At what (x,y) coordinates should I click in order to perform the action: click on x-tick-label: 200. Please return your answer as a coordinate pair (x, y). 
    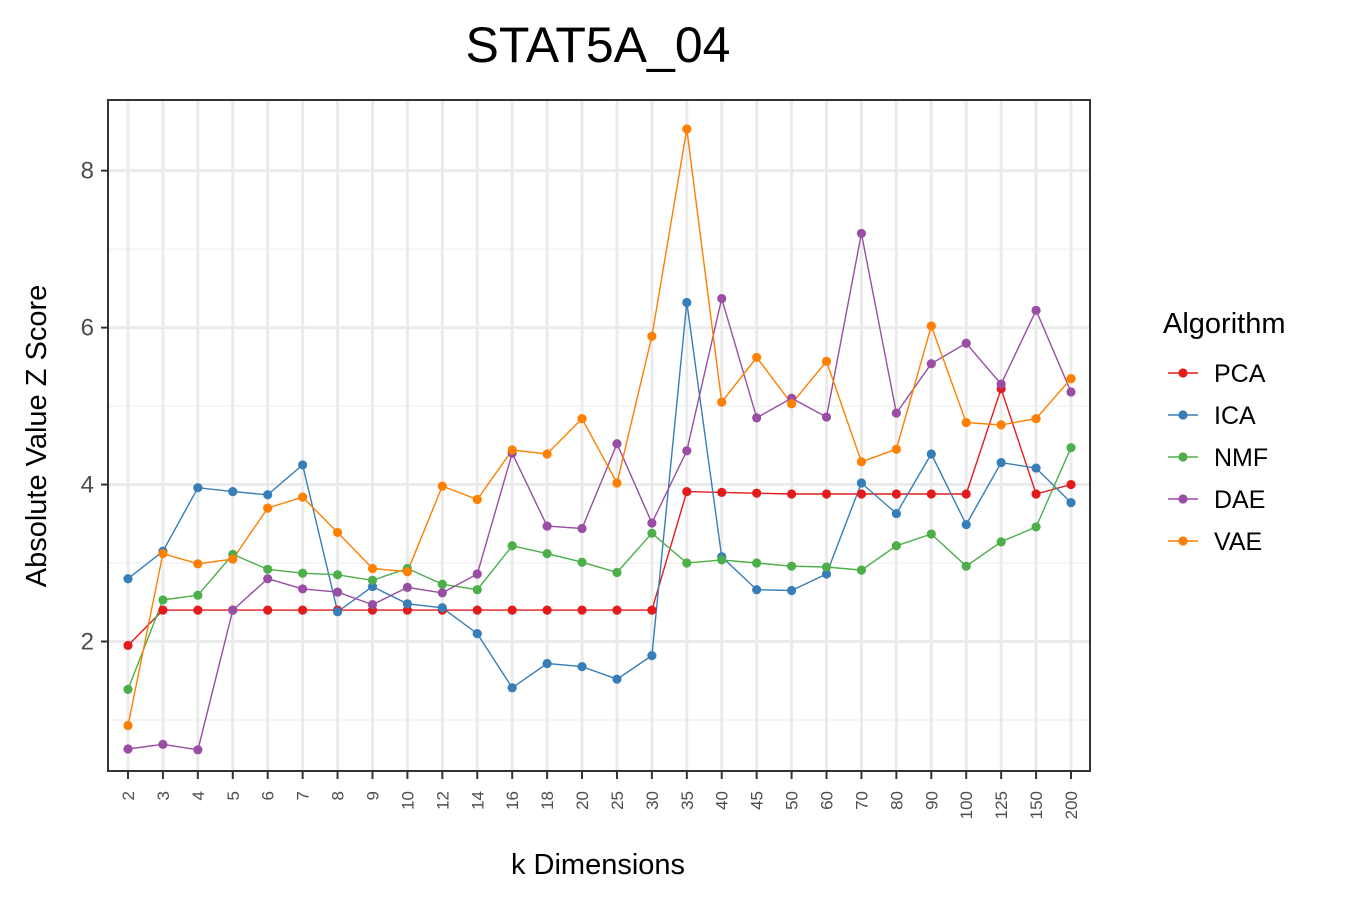
    Looking at the image, I should click on (1071, 805).